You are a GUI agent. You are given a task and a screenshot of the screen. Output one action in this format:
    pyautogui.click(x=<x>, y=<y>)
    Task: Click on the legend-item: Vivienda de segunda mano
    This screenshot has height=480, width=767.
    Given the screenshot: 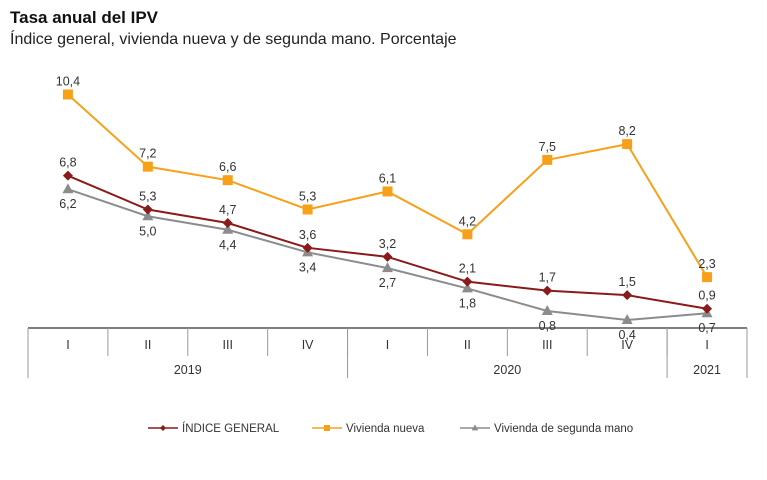 What is the action you would take?
    pyautogui.click(x=546, y=429)
    